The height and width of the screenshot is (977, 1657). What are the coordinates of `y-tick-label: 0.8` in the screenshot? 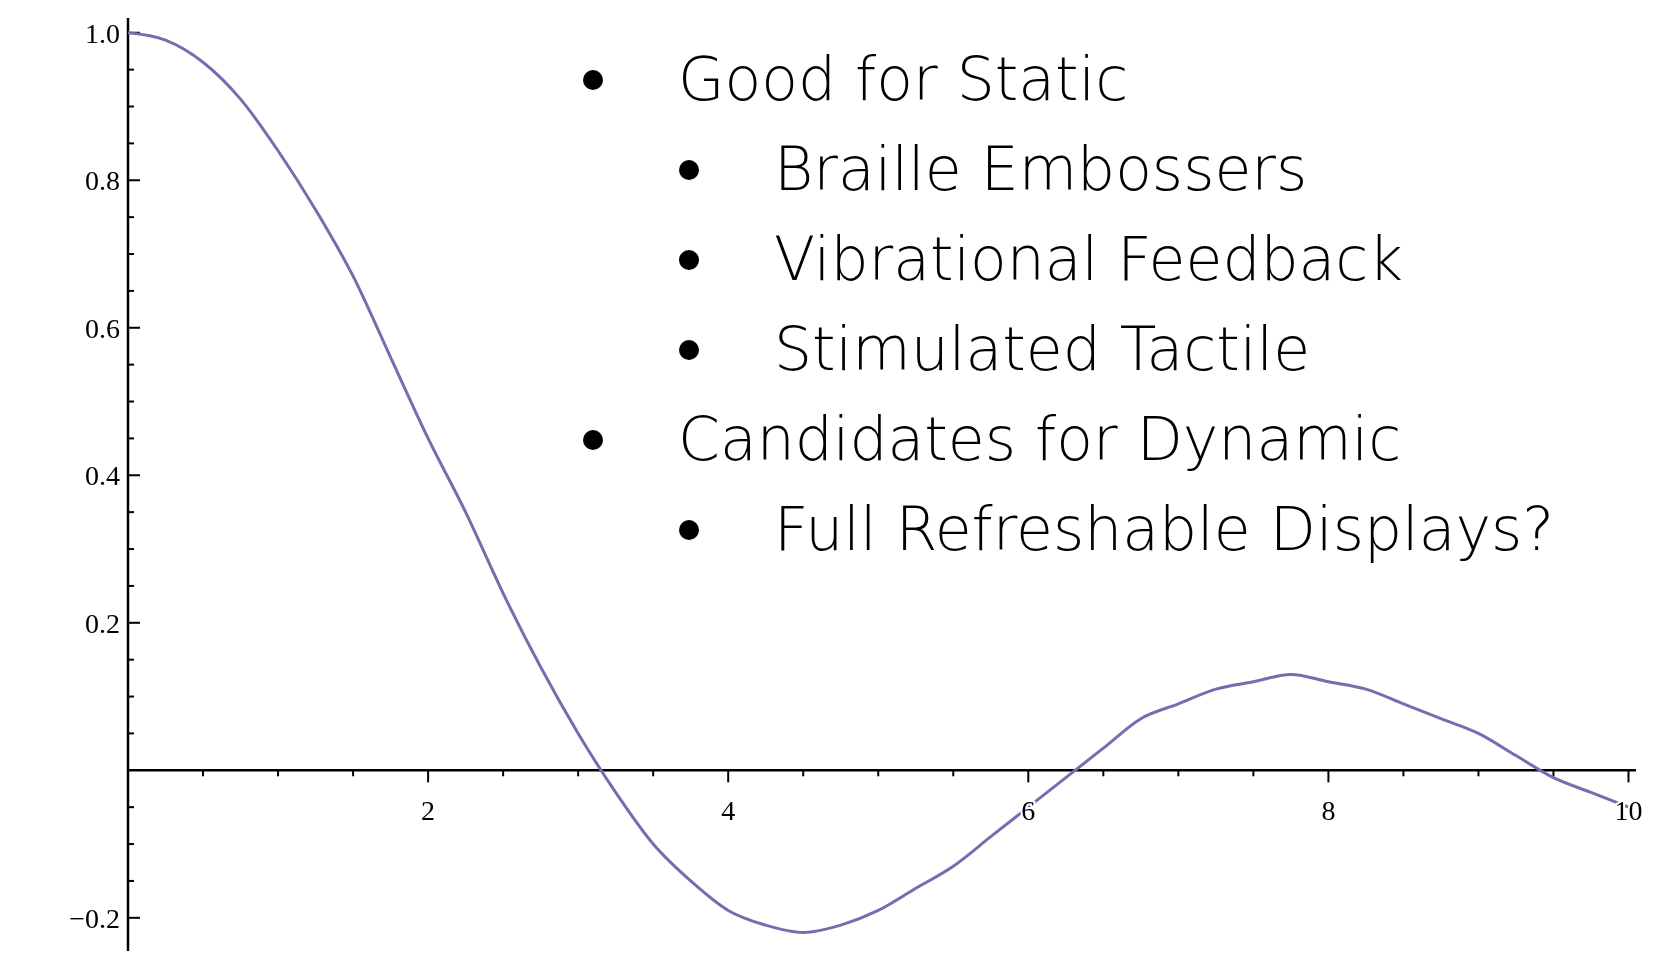 It's located at (102, 181).